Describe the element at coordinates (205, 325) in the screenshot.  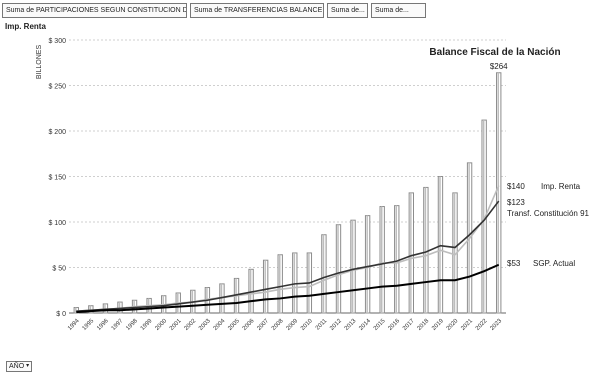
I see `x-tick-label: 2003` at that location.